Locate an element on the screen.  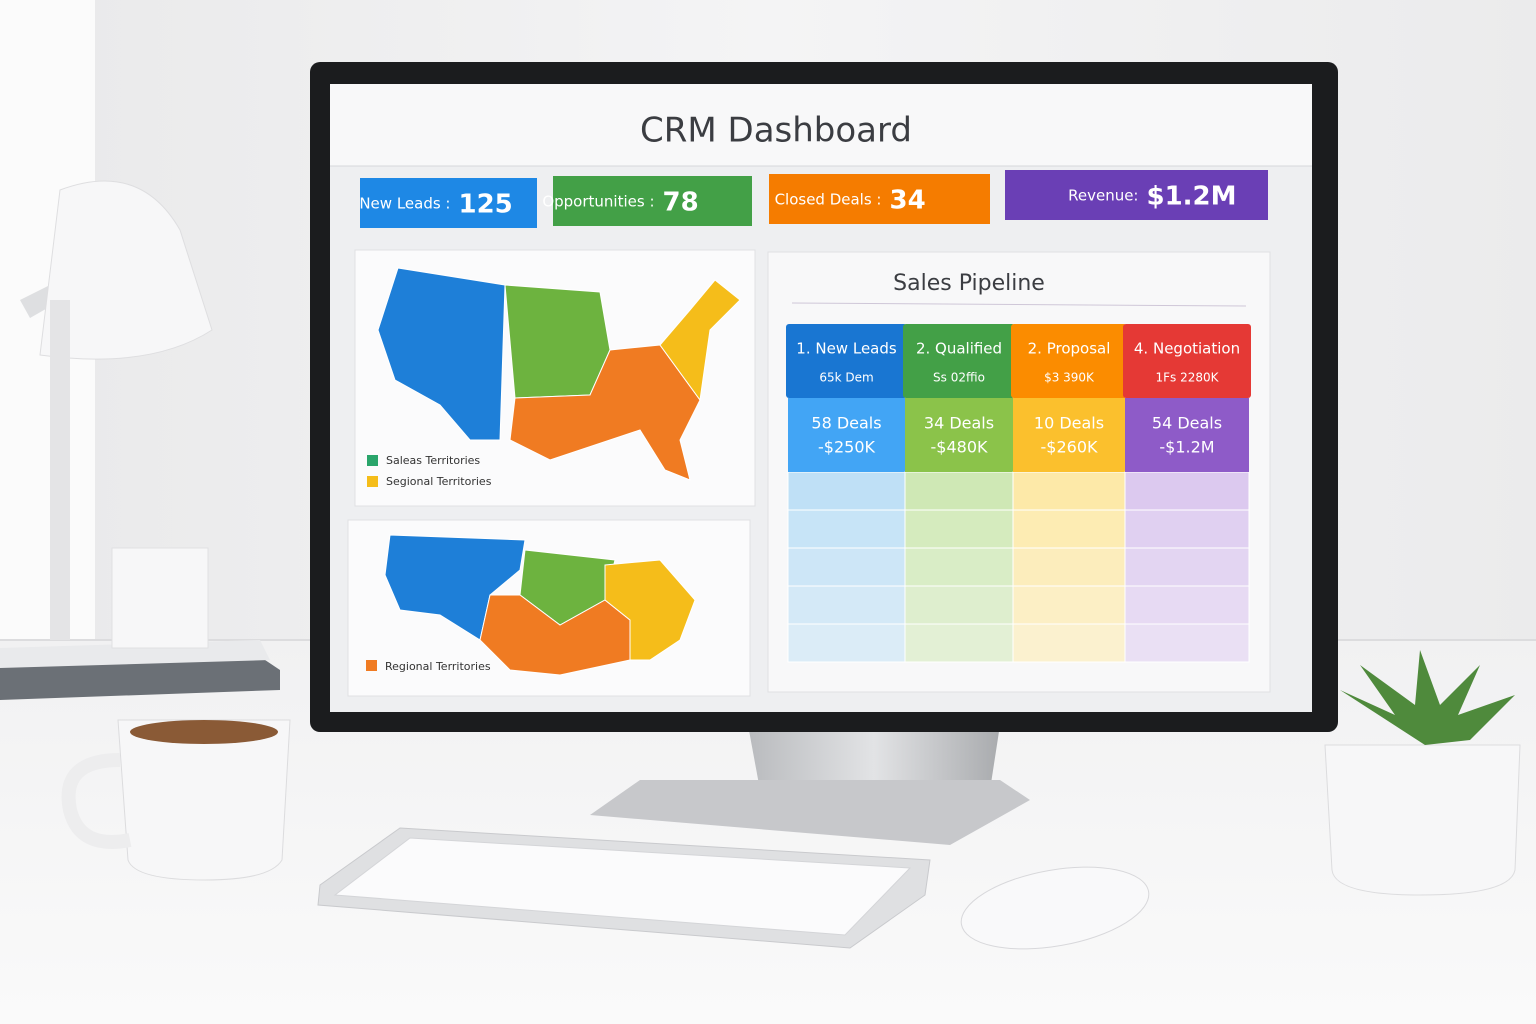
stage-amount: -$1.2M is located at coordinates (1186, 447).